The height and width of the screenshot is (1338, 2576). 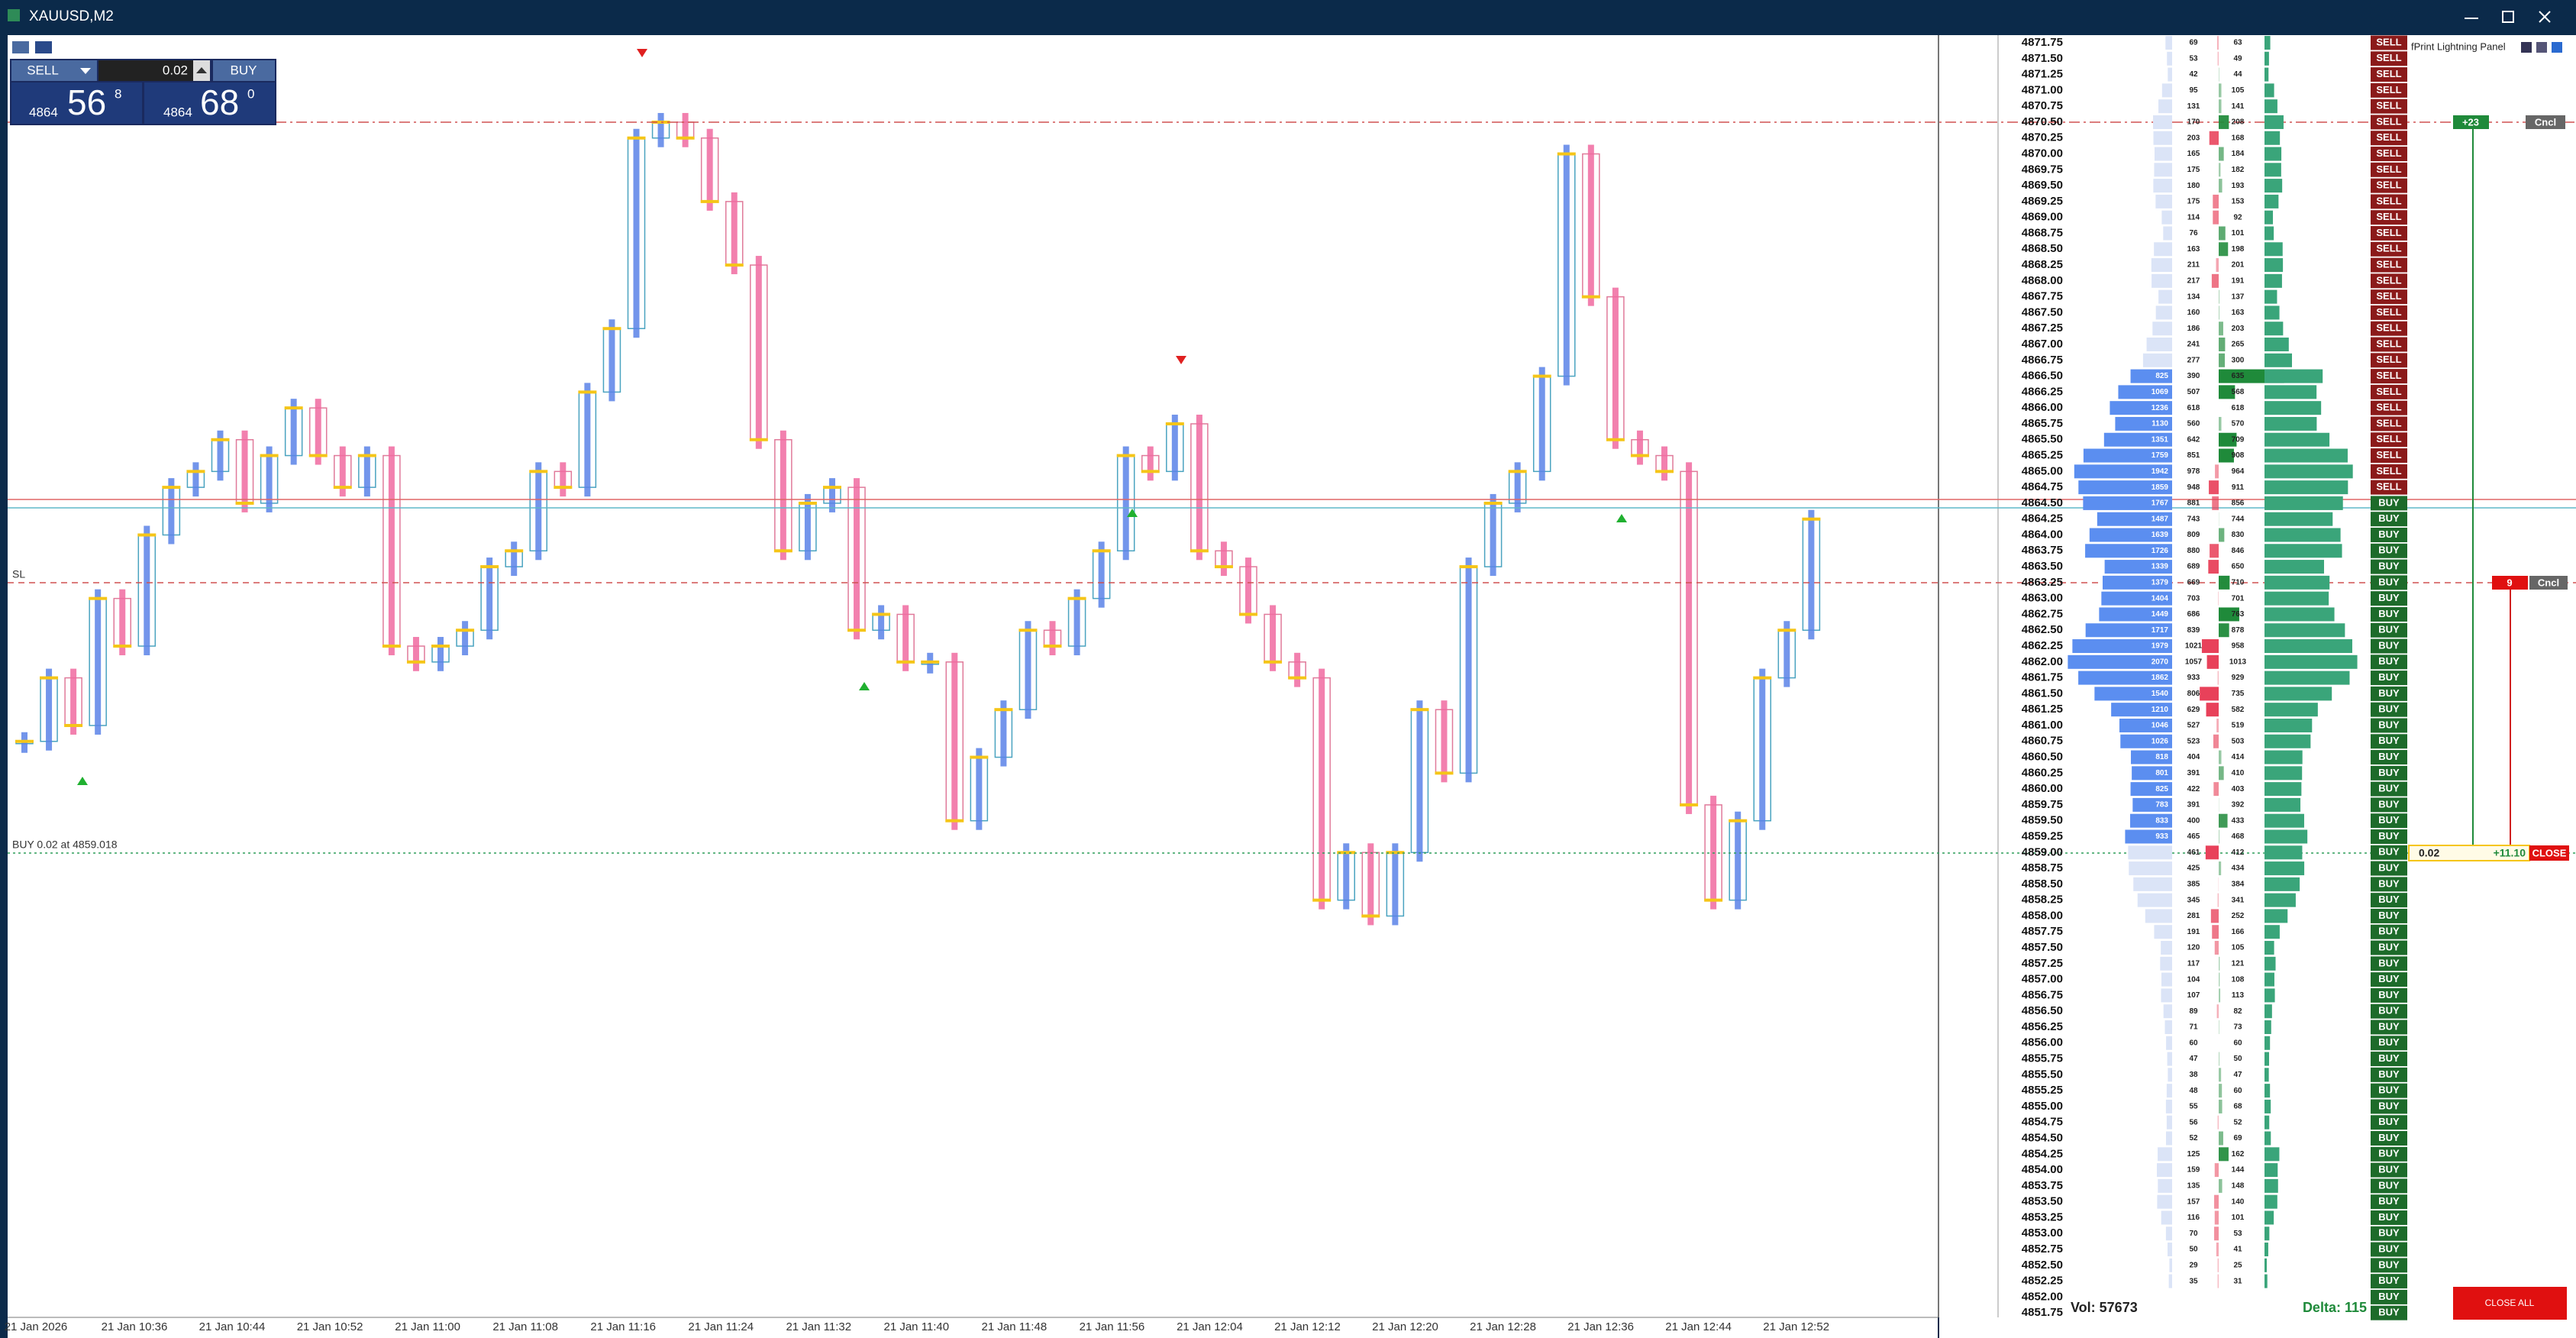 I want to click on close-position-button, so click(x=2549, y=853).